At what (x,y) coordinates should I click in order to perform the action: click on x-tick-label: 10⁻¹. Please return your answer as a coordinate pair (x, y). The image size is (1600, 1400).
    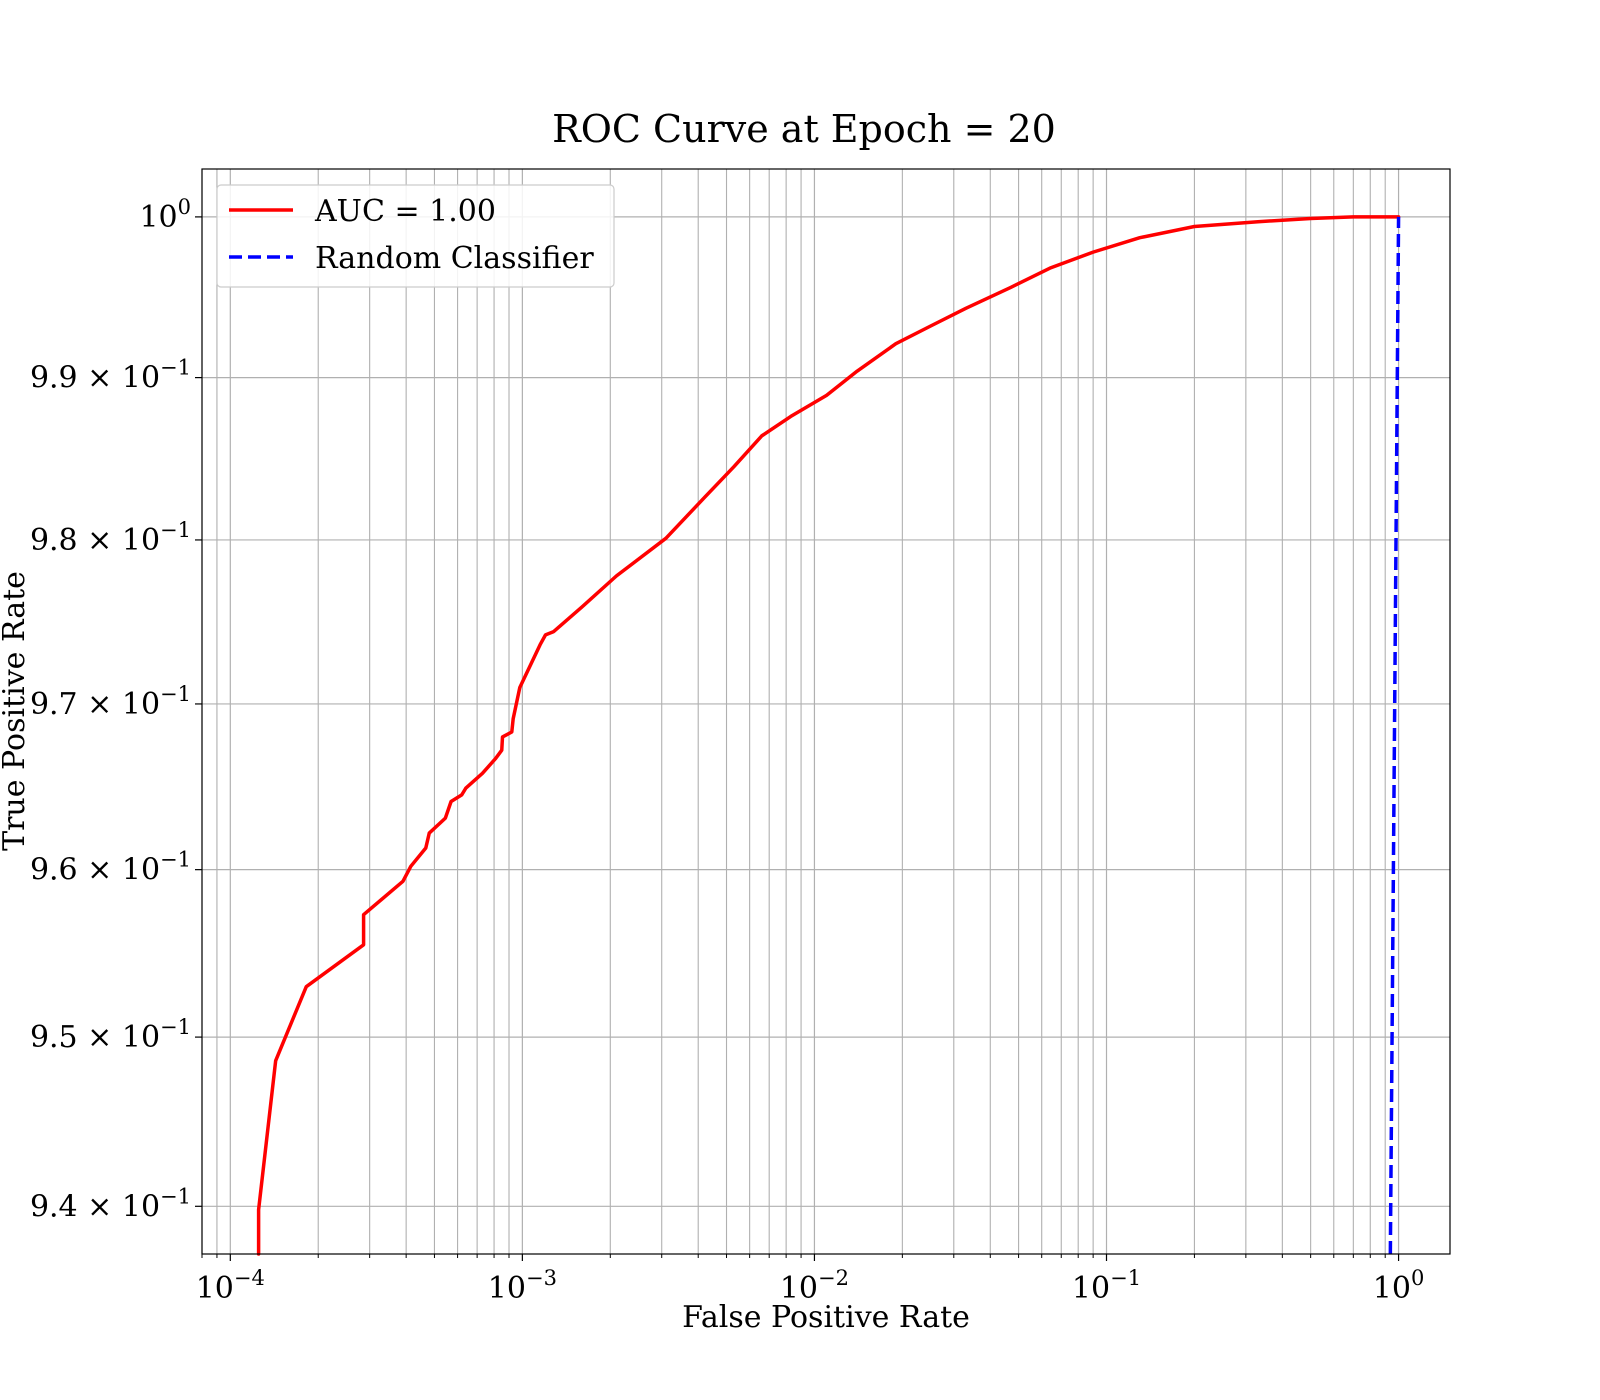
    Looking at the image, I should click on (1106, 1286).